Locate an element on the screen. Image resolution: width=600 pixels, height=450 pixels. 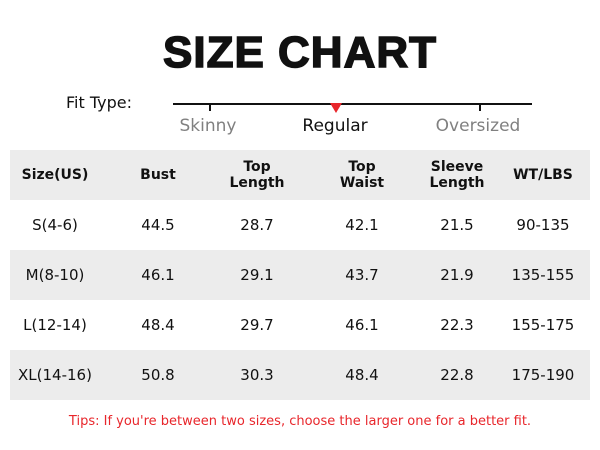
column-header-text: Sleeve is located at coordinates (457, 167).